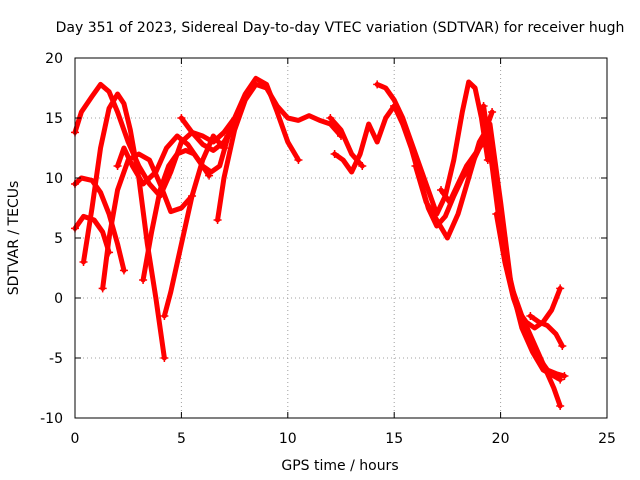 Image resolution: width=640 pixels, height=480 pixels. Describe the element at coordinates (51, 419) in the screenshot. I see `y-tick-label: -10` at that location.